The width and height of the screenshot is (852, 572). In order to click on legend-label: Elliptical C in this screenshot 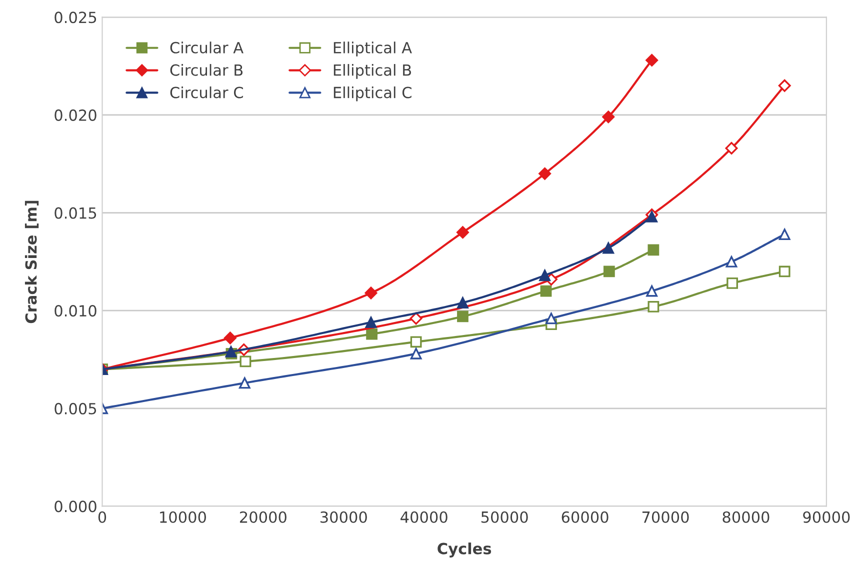, I will do `click(373, 94)`.